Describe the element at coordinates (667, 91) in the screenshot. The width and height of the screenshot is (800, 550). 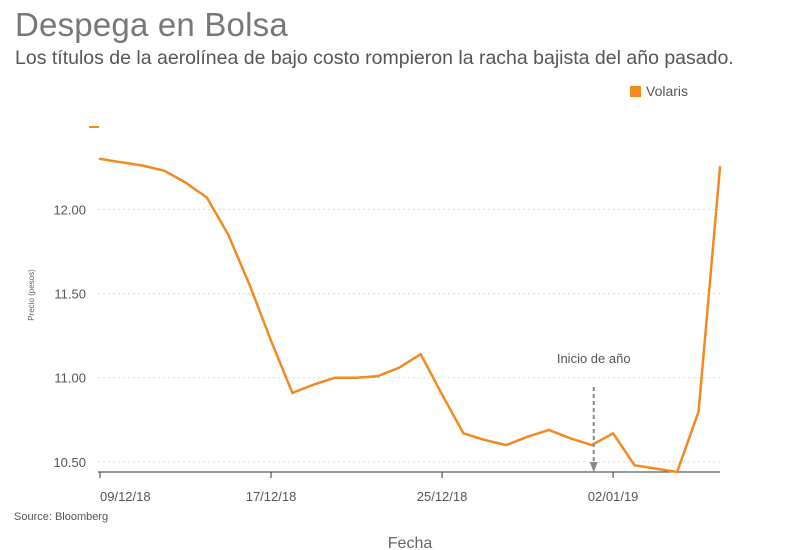
I see `legend-label: Volaris` at that location.